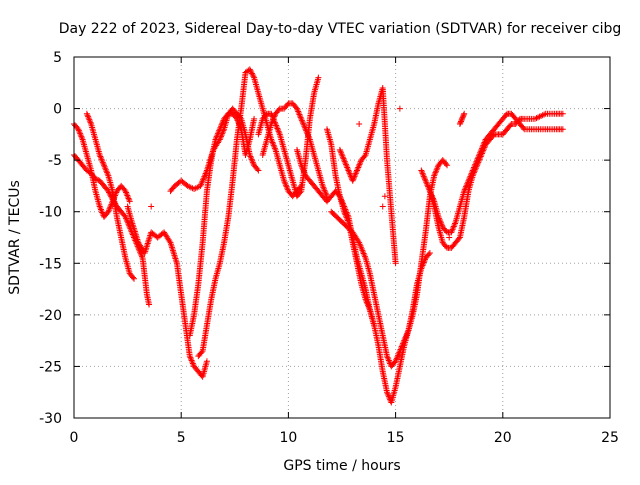  I want to click on series-isolated, so click(300, 173).